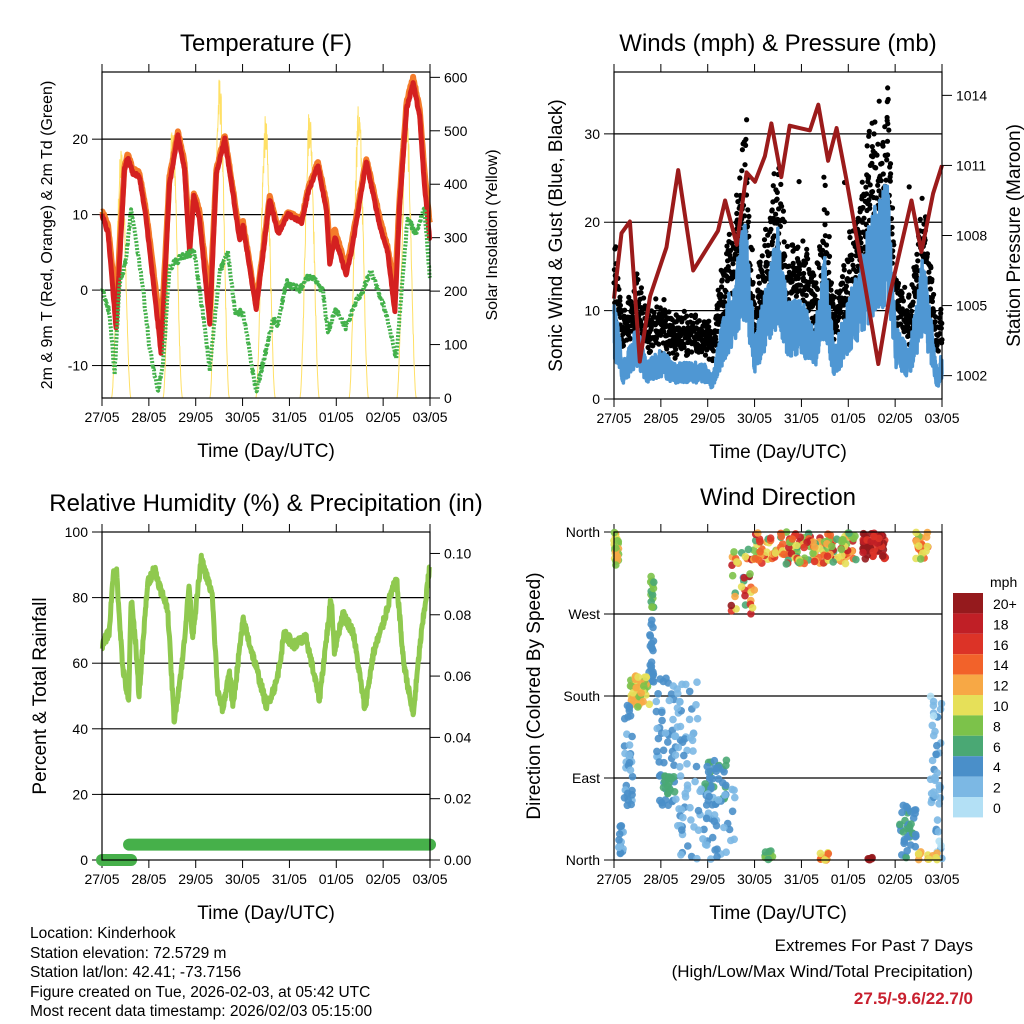 Image resolution: width=1024 pixels, height=1024 pixels. Describe the element at coordinates (266, 913) in the screenshot. I see `x-axis-label: Time (Day/UTC)` at that location.